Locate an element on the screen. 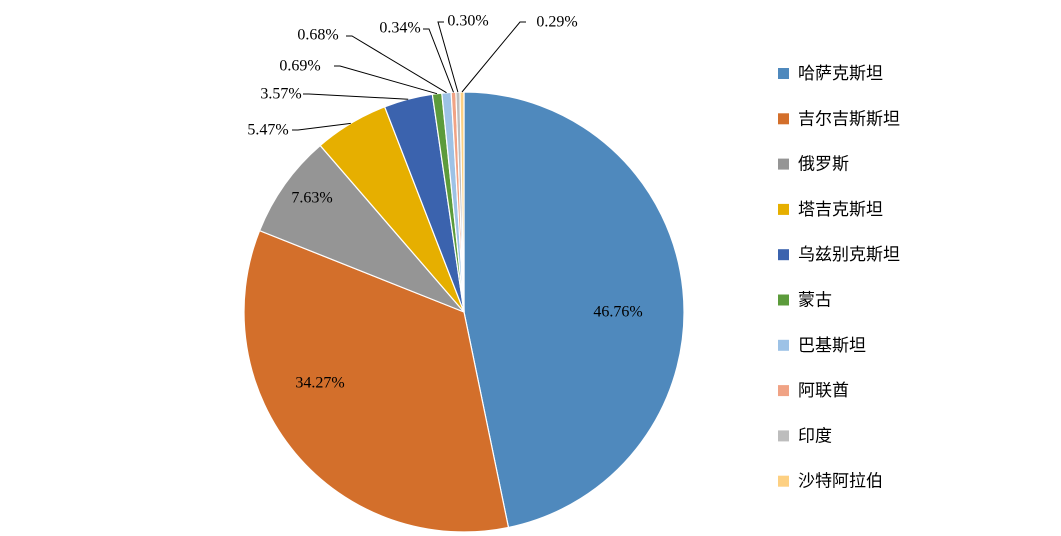 Image resolution: width=1061 pixels, height=536 pixels. leader-lines is located at coordinates (409, 76).